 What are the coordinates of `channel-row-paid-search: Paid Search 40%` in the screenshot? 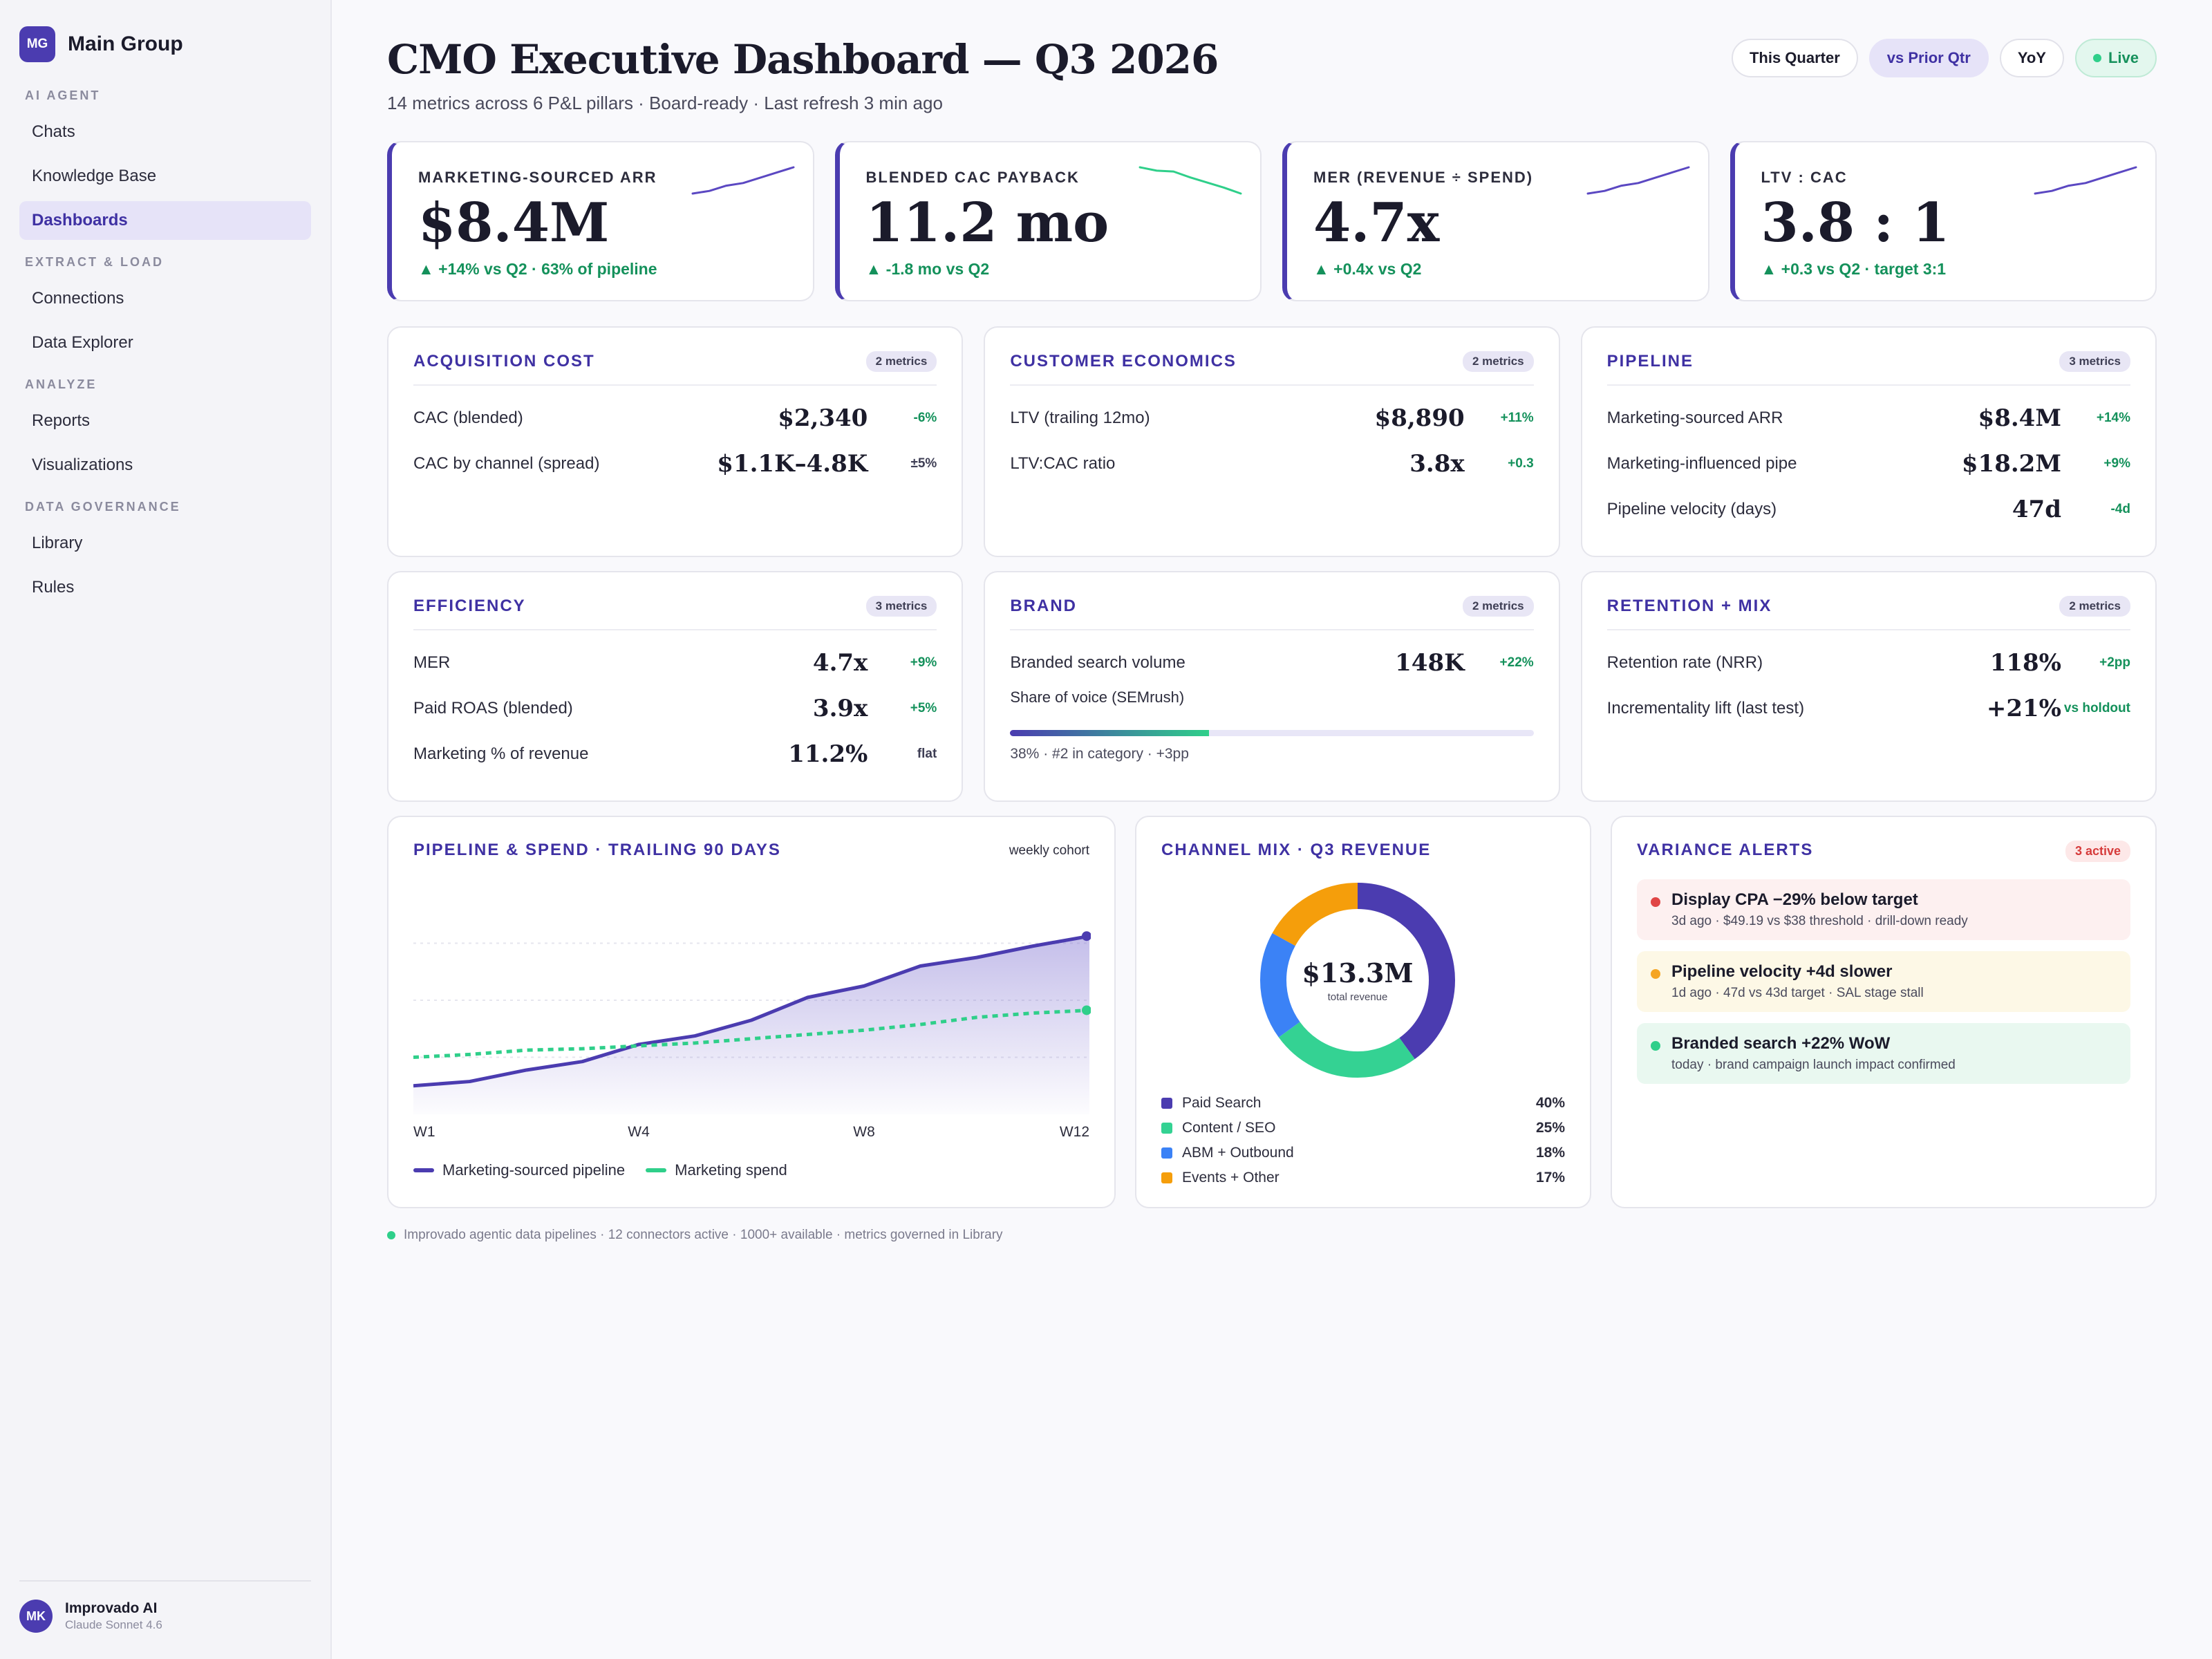 It's located at (1363, 1103).